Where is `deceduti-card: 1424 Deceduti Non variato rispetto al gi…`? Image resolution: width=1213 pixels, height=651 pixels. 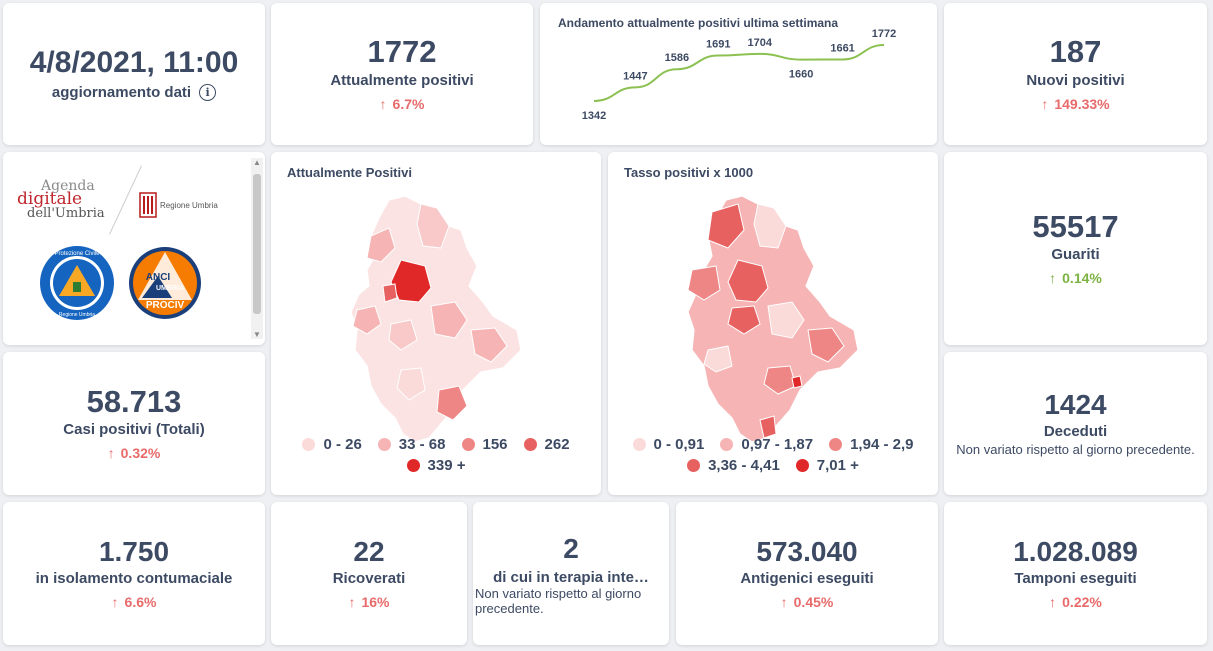
deceduti-card: 1424 Deceduti Non variato rispetto al gi… is located at coordinates (1075, 423).